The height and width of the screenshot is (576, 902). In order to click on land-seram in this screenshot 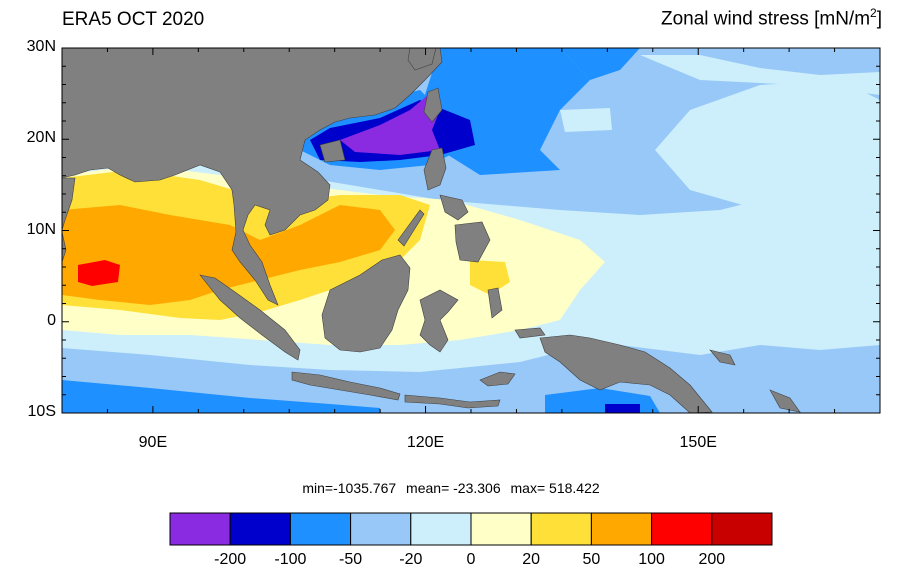, I will do `click(530, 333)`.